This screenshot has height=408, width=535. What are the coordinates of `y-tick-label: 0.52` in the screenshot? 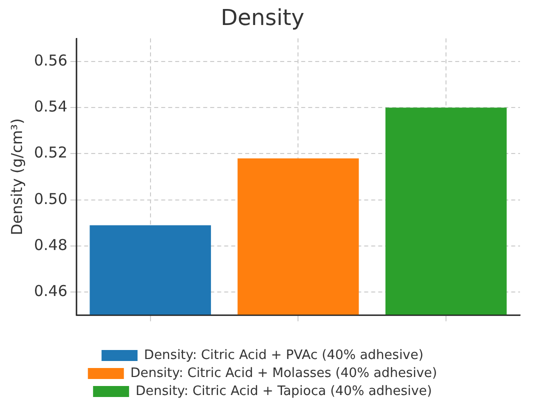 It's located at (51, 153).